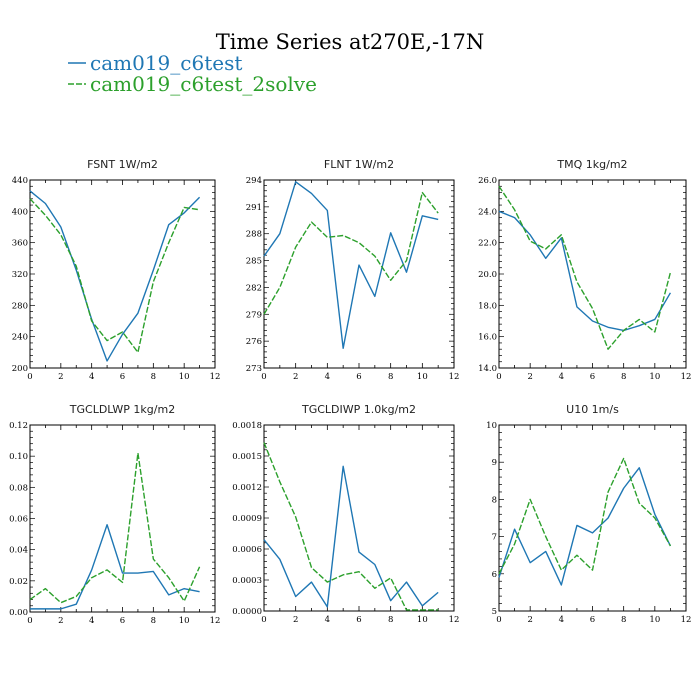 This screenshot has height=700, width=700. I want to click on panel-title: TGCLDLWP 1kg/m2, so click(122, 409).